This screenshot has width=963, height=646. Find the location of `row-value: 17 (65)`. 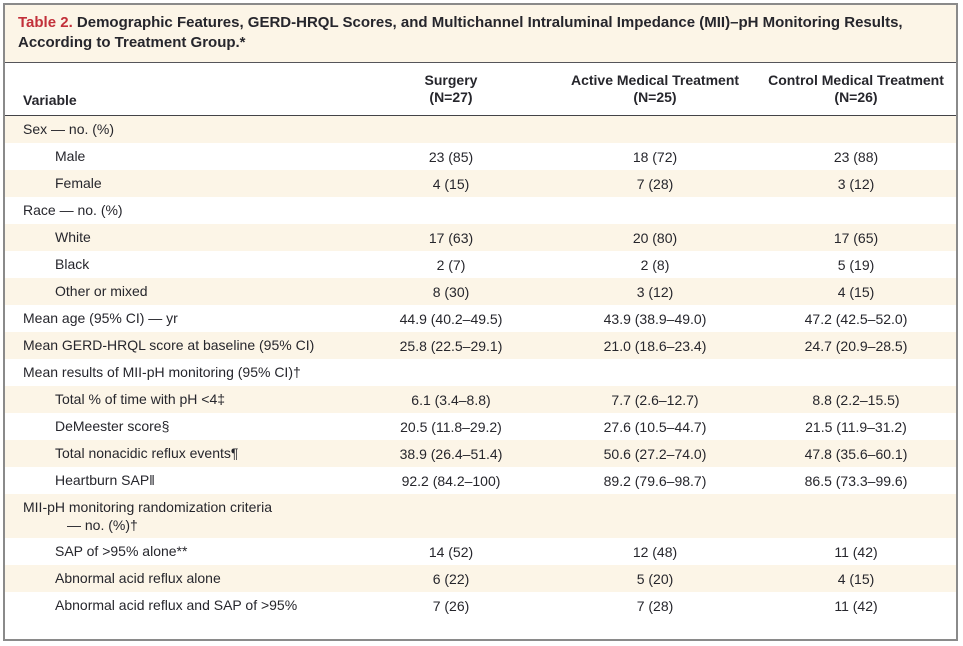

row-value: 17 (65) is located at coordinates (856, 237).